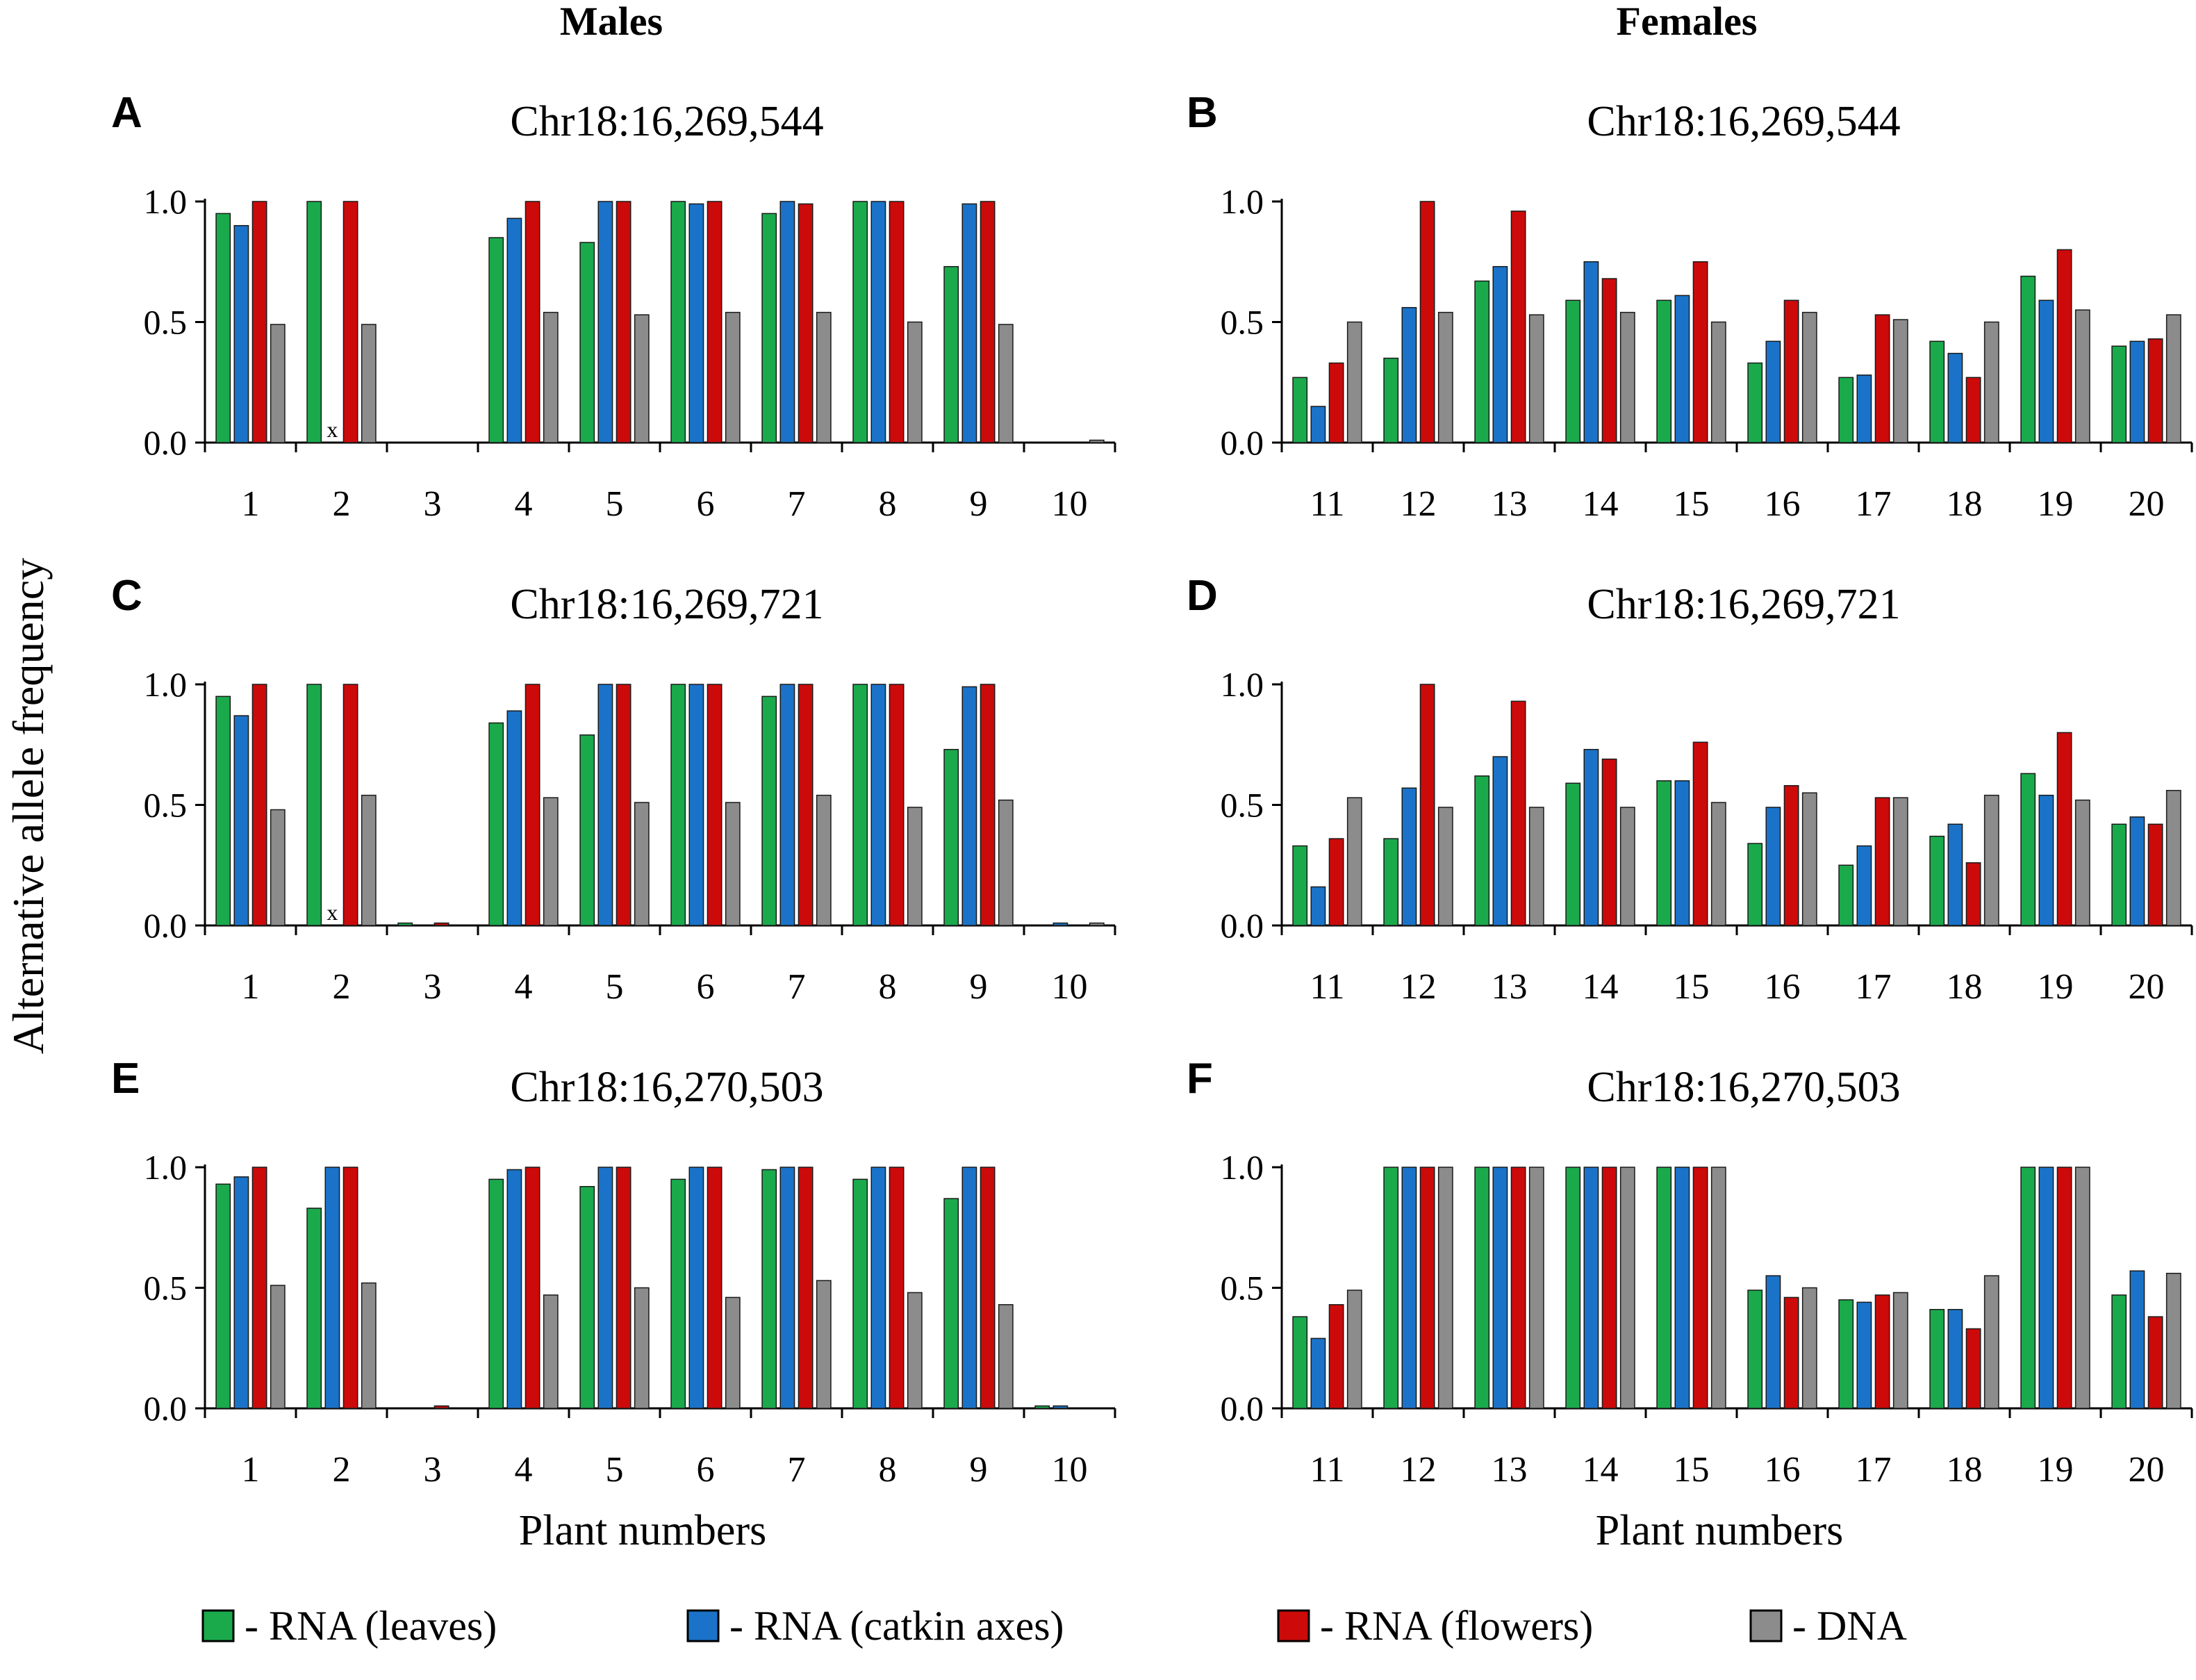  Describe the element at coordinates (613, 1272) in the screenshot. I see `panel-e: E Chr18:16,270,503 0.0 0.5 1.0 1 2 3 4 5 6 7 8 9 10` at that location.